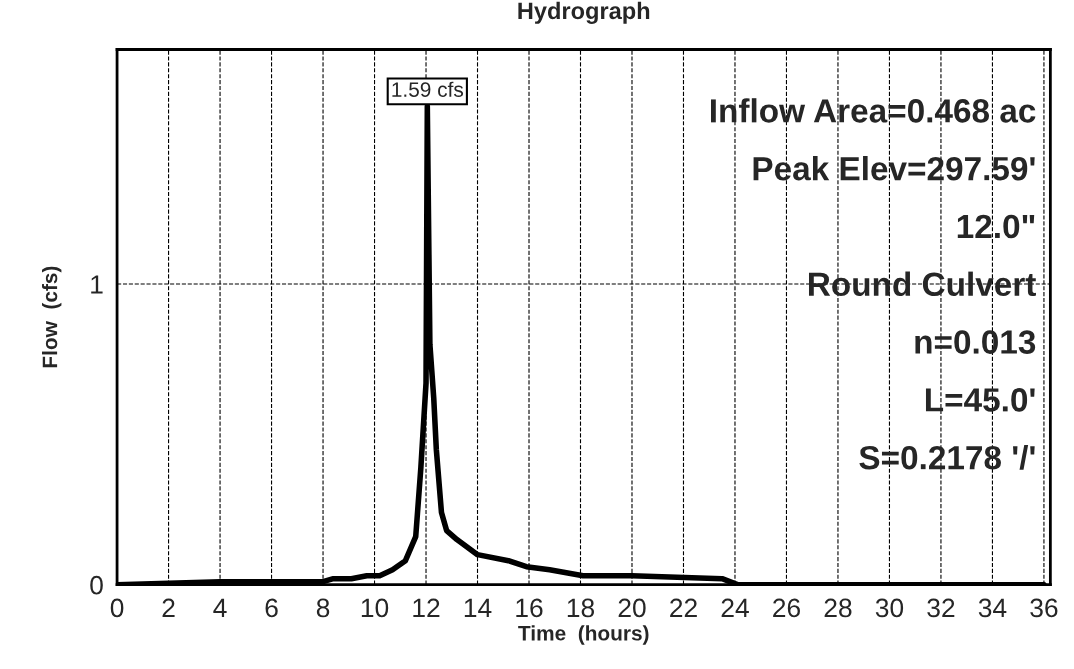  Describe the element at coordinates (529, 608) in the screenshot. I see `x-tick-label: 16` at that location.